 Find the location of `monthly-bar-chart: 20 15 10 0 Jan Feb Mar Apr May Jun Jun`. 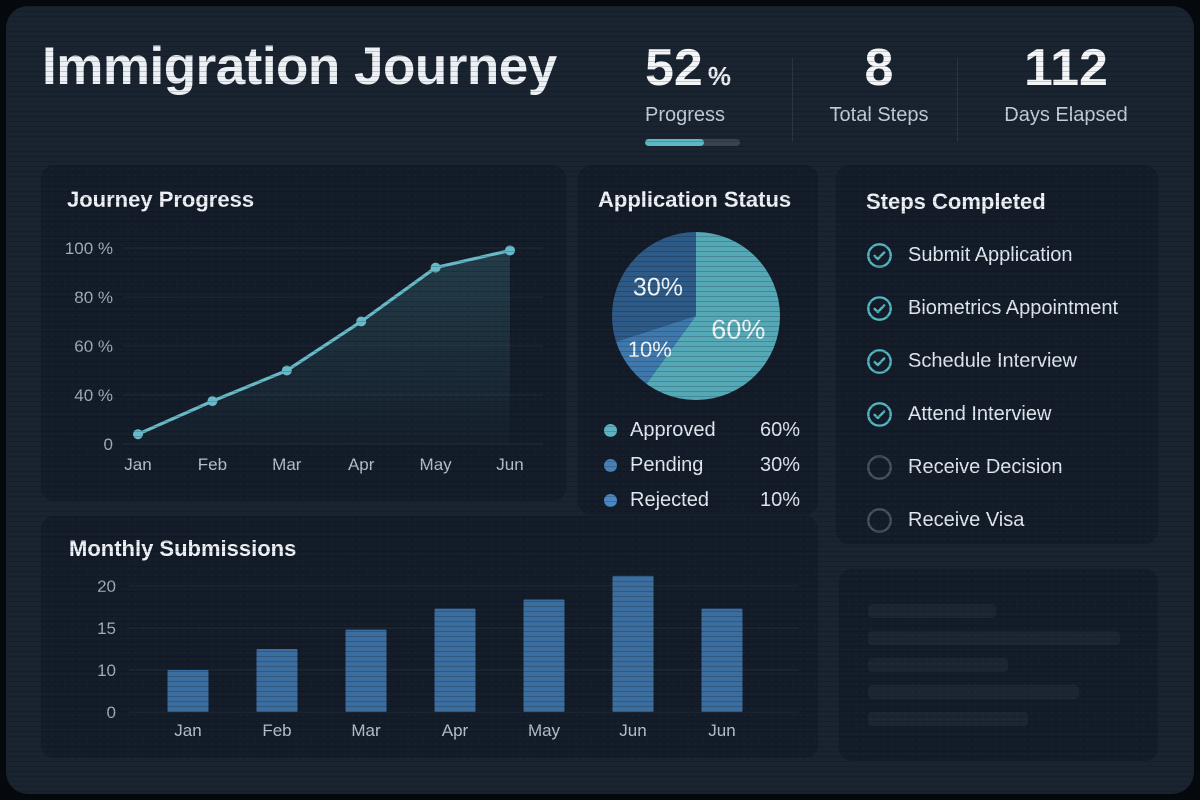

monthly-bar-chart: 20 15 10 0 Jan Feb Mar Apr May Jun Jun is located at coordinates (448, 657).